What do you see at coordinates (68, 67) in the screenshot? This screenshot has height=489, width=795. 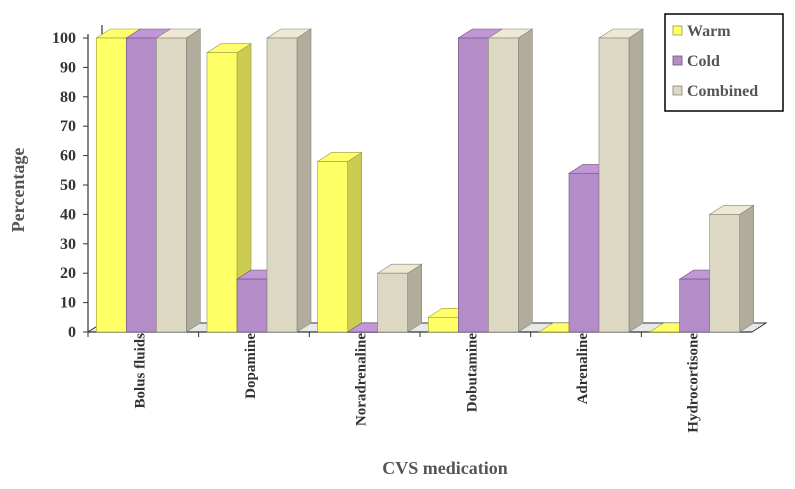 I see `y-tick-label: 90` at bounding box center [68, 67].